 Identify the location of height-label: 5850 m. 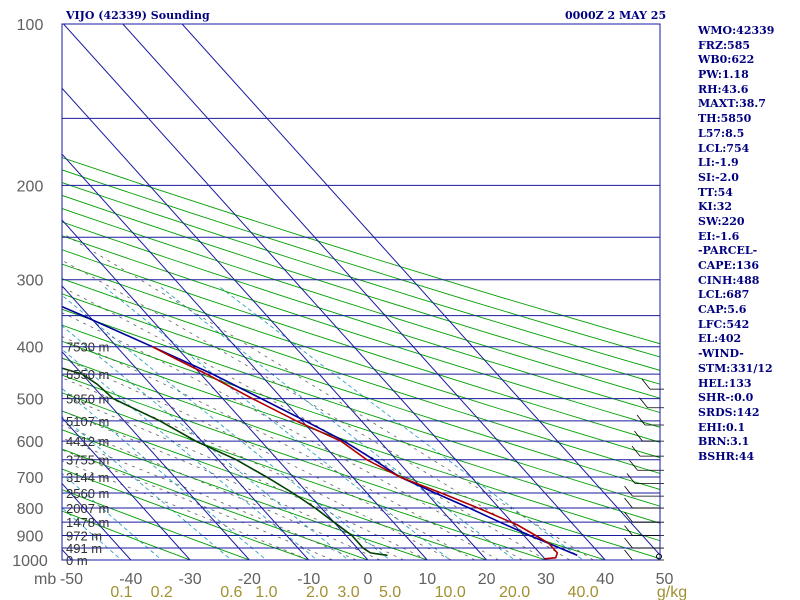
(87, 399).